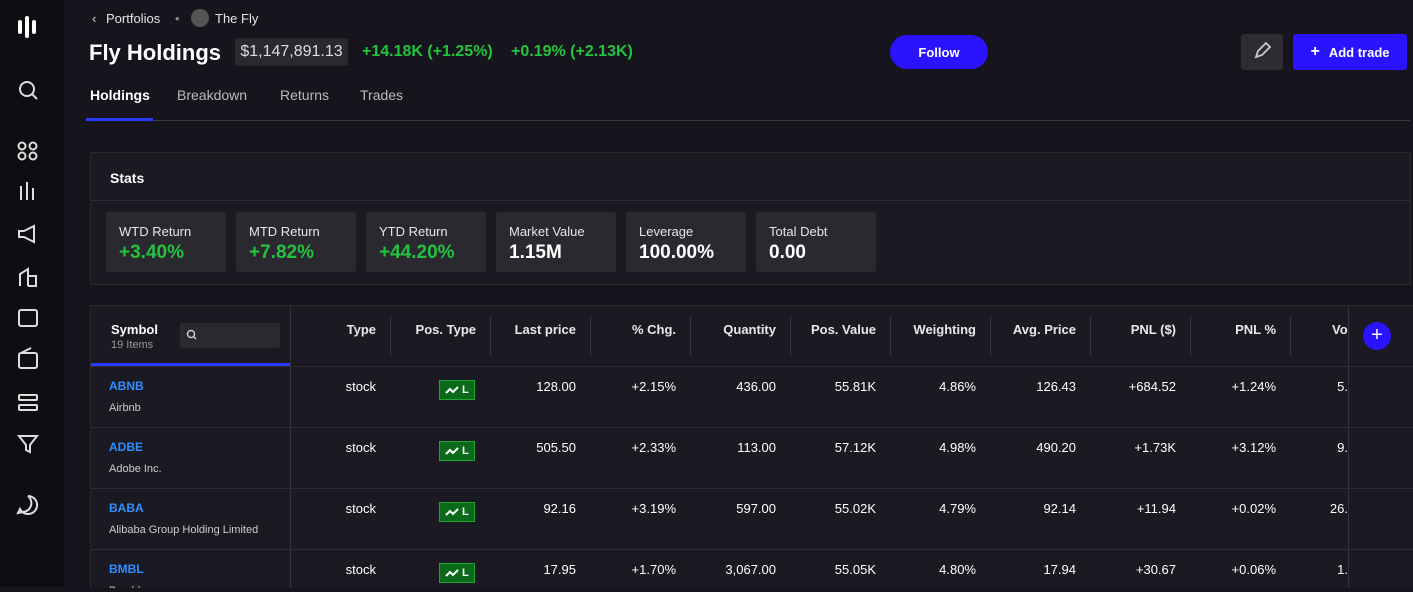  What do you see at coordinates (1340, 329) in the screenshot?
I see `column-header: Vo` at bounding box center [1340, 329].